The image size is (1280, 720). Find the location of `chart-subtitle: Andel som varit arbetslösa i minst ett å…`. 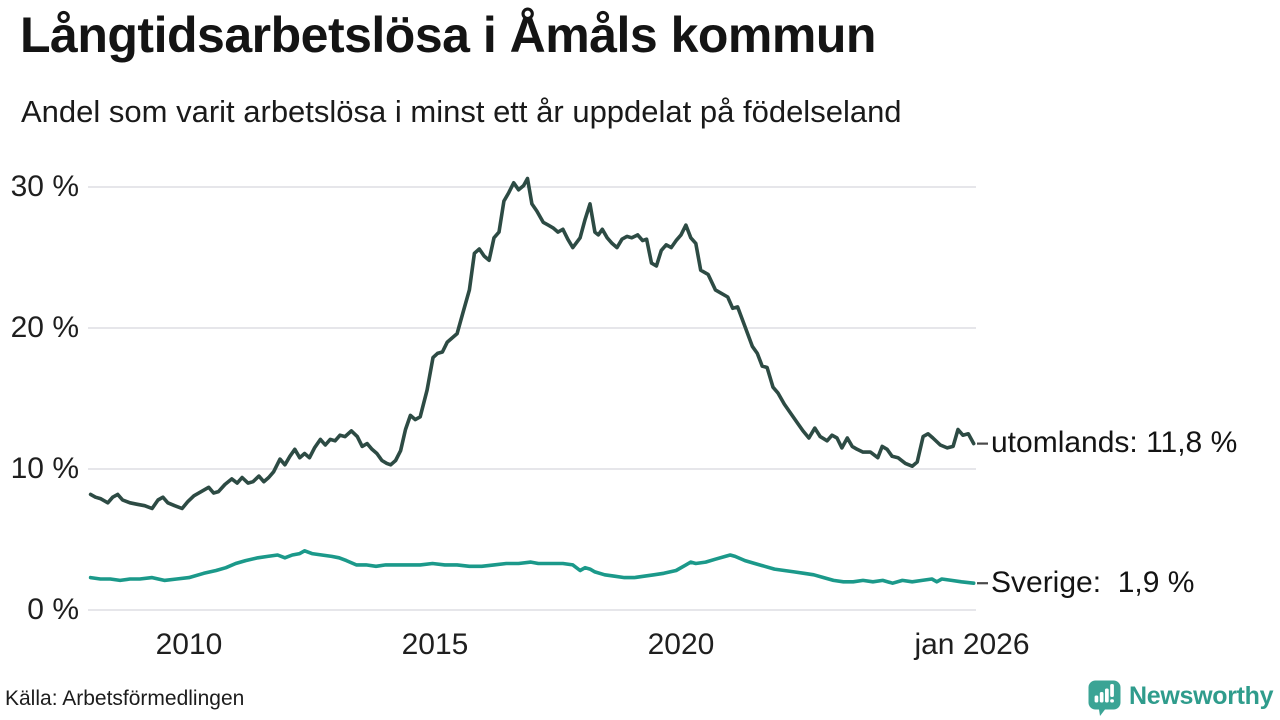

chart-subtitle: Andel som varit arbetslösa i minst ett å… is located at coordinates (461, 111).